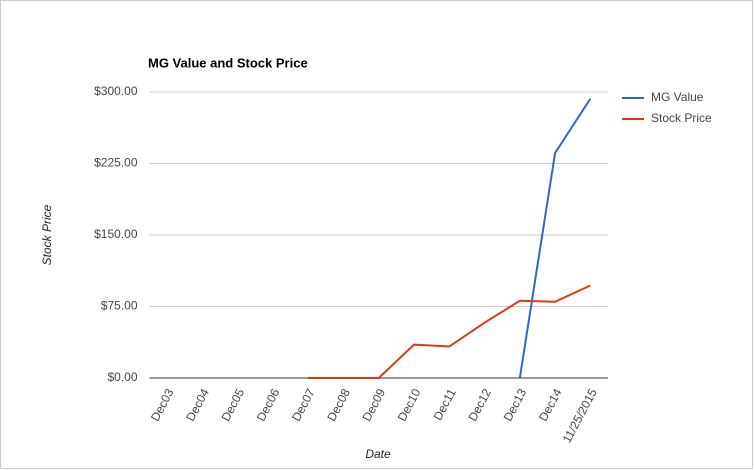  I want to click on y-tick-label: $225.00, so click(116, 163).